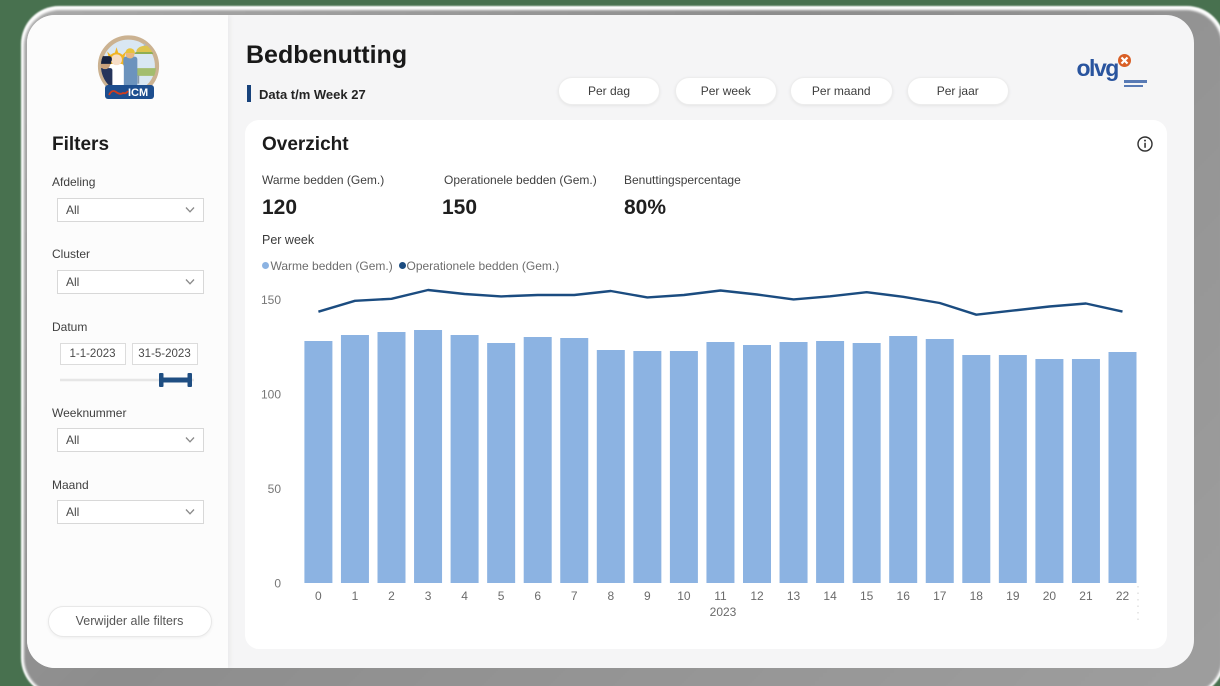  Describe the element at coordinates (138, 93) in the screenshot. I see `svg-text: ICM` at that location.